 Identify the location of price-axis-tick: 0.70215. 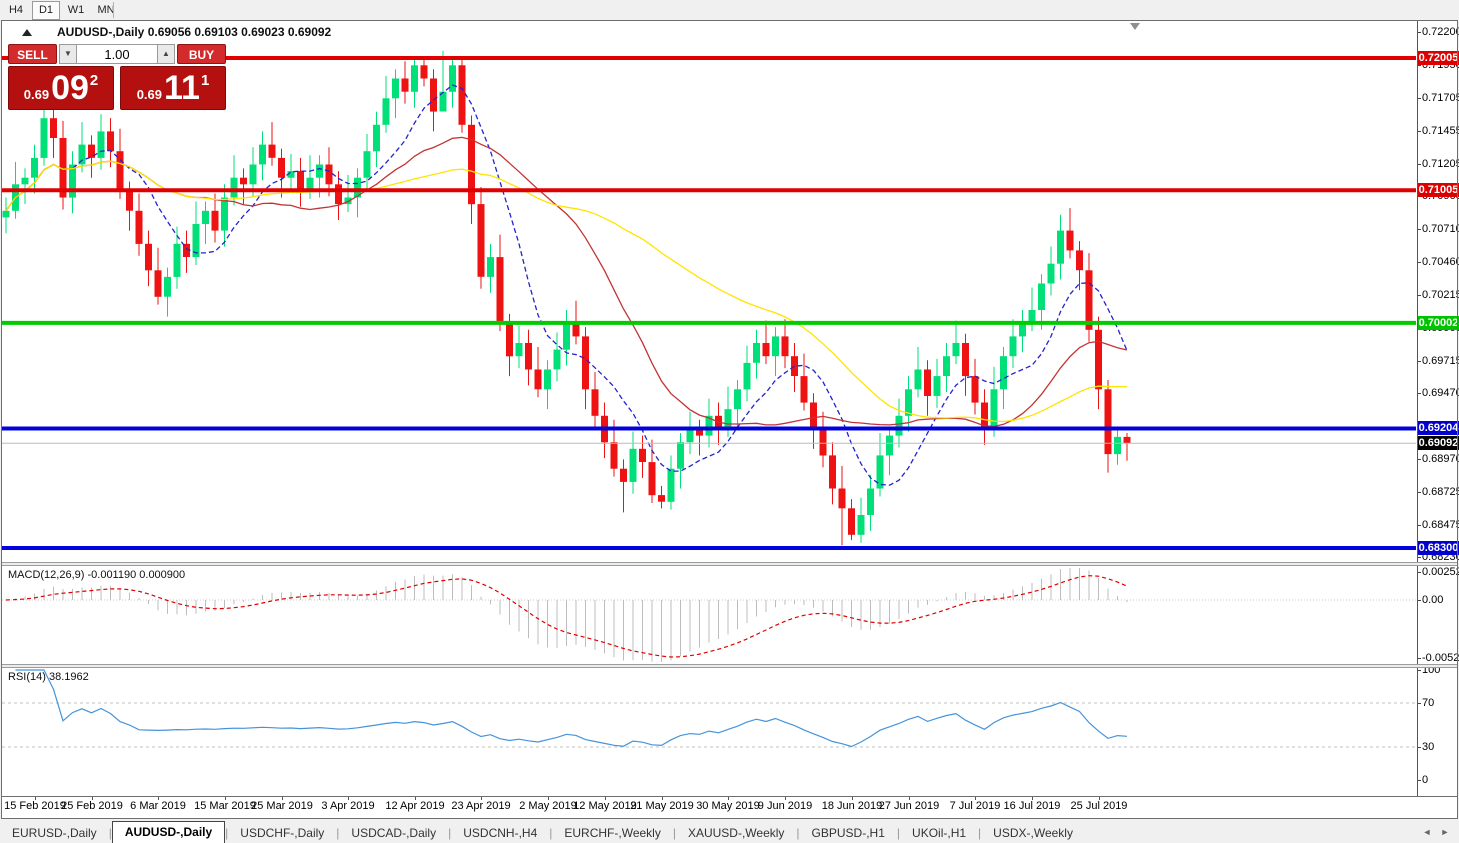
(1440, 295).